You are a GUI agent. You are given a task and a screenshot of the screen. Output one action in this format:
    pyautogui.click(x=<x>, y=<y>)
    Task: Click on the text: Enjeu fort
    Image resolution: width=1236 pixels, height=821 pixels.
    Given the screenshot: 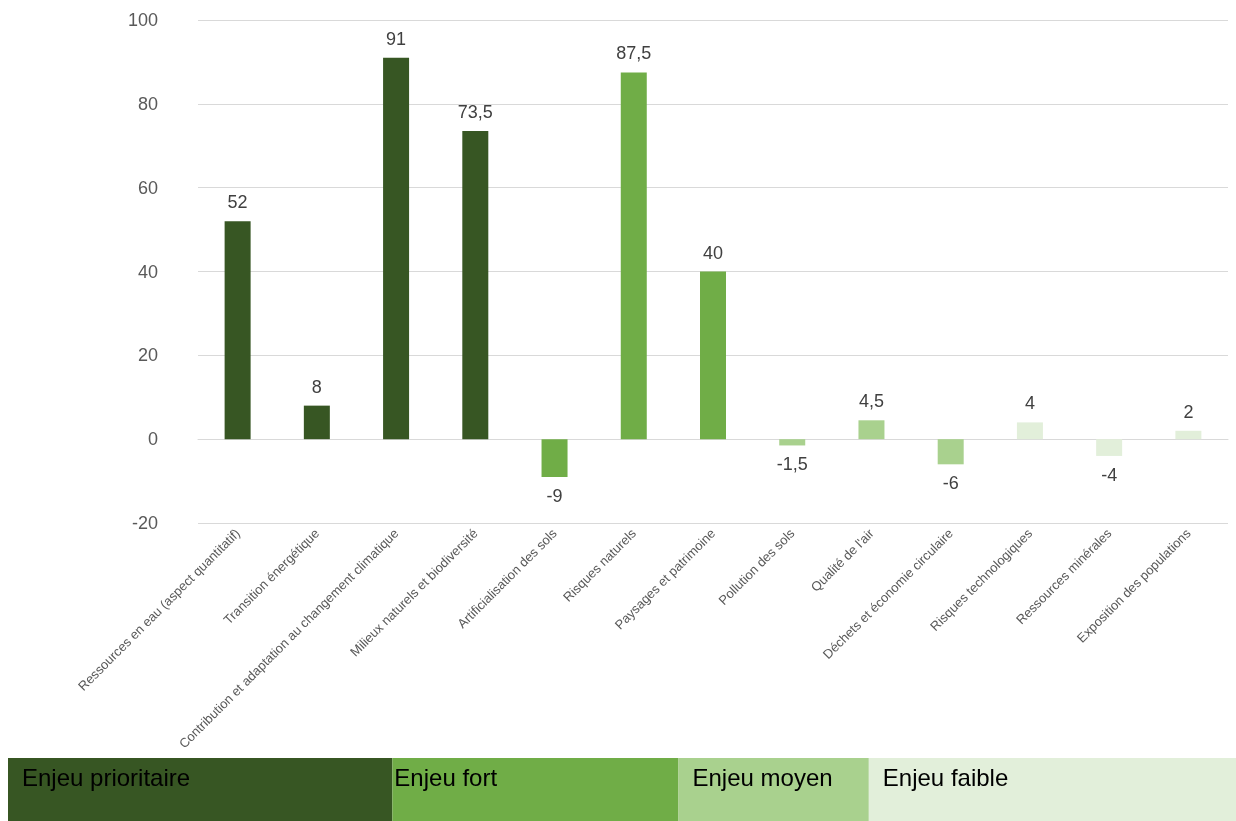 What is the action you would take?
    pyautogui.click(x=446, y=777)
    